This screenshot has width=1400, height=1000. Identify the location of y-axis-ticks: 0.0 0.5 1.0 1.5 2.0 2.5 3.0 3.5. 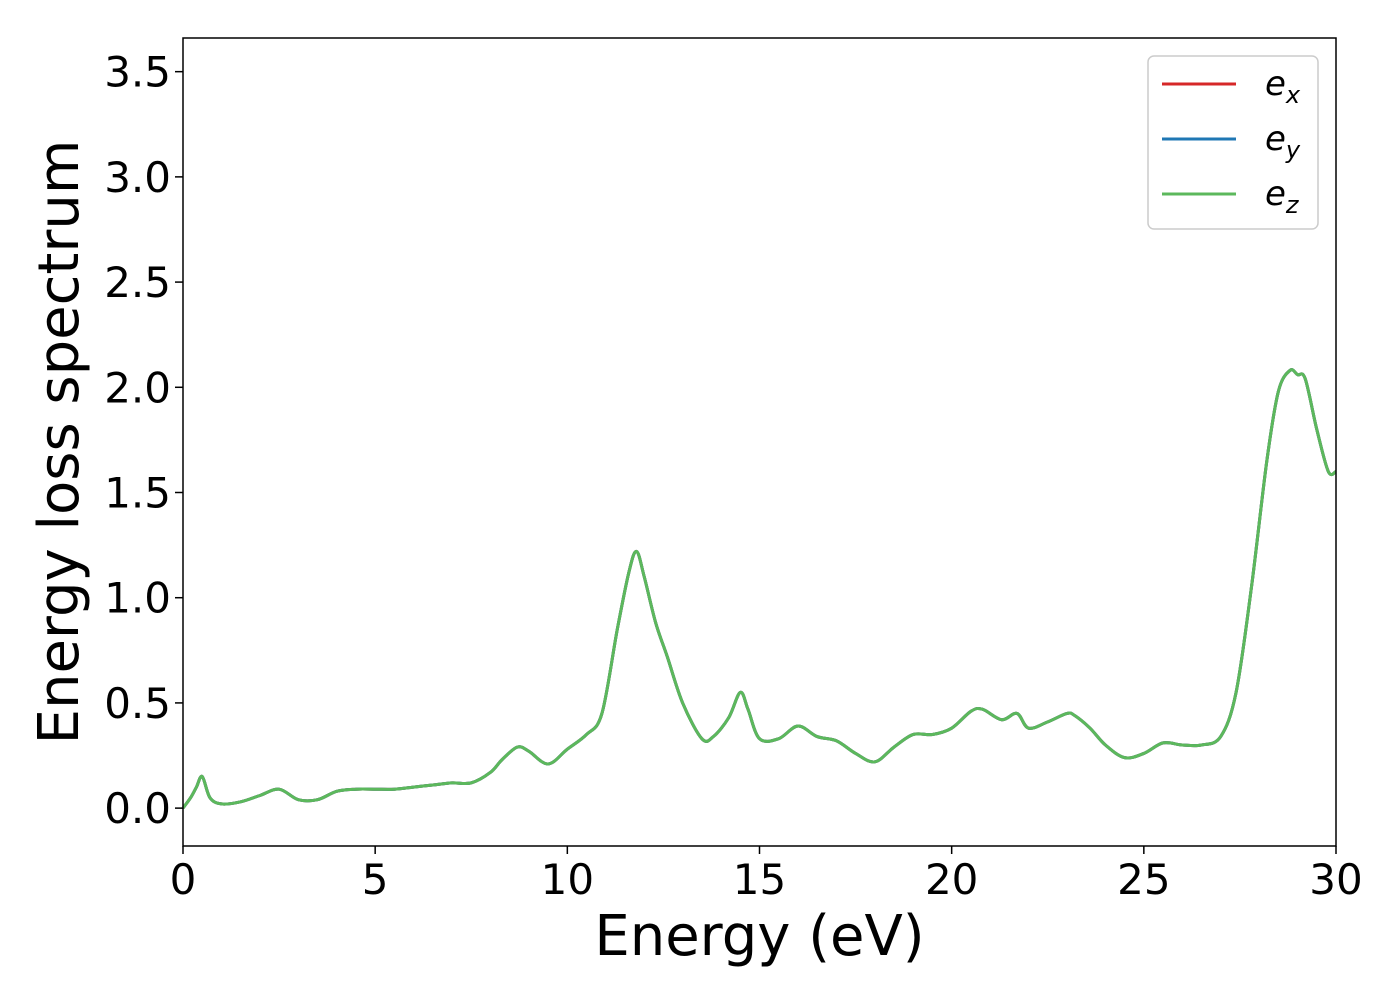
(143, 440).